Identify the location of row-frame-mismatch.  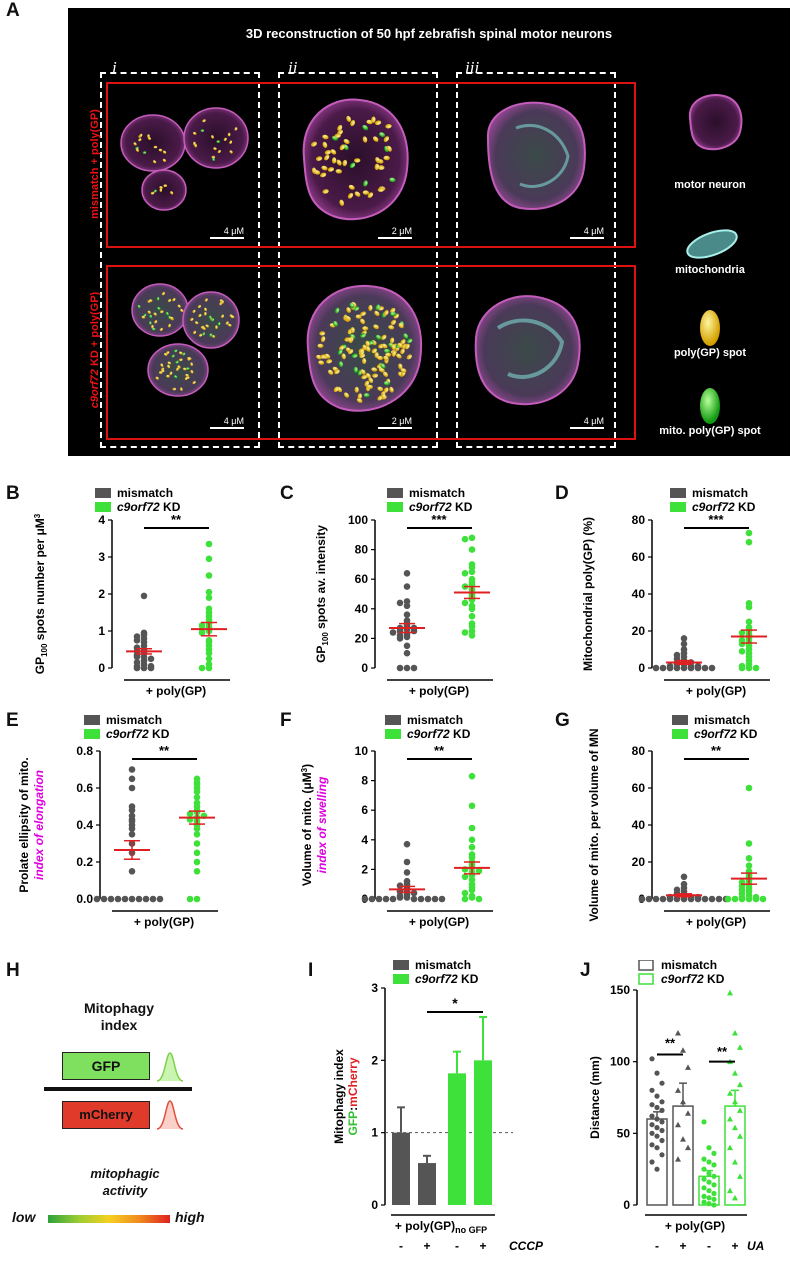
(371, 165).